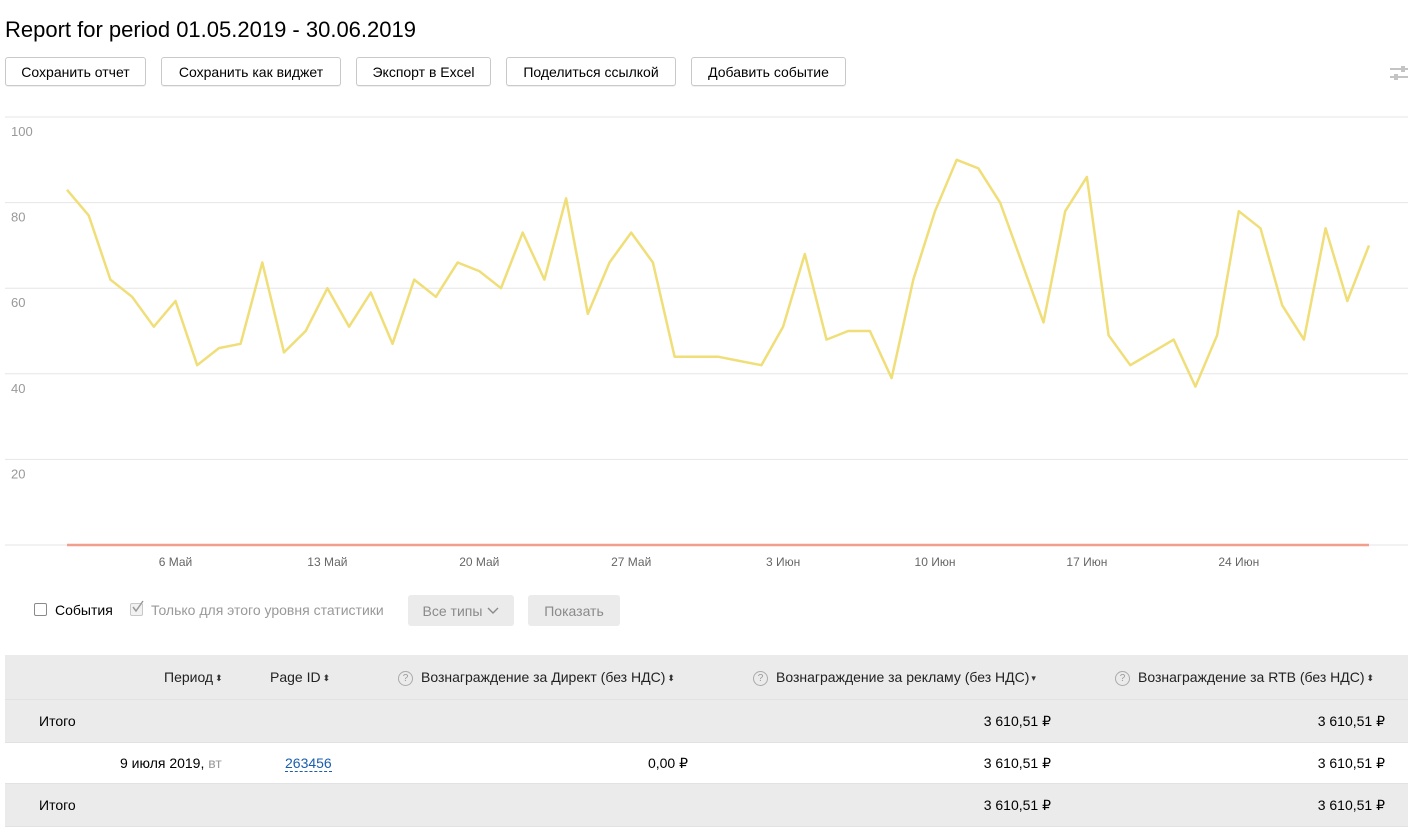 This screenshot has height=836, width=1421. Describe the element at coordinates (251, 71) in the screenshot. I see `save-widget-button: Сохранить как виджет` at that location.